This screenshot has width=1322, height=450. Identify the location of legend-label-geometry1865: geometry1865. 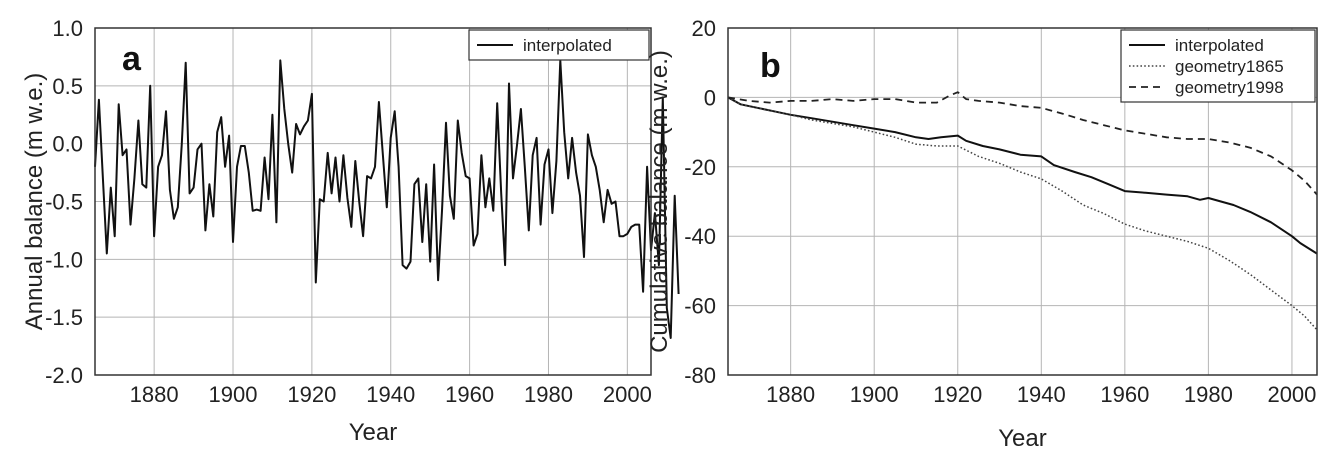
(1229, 66).